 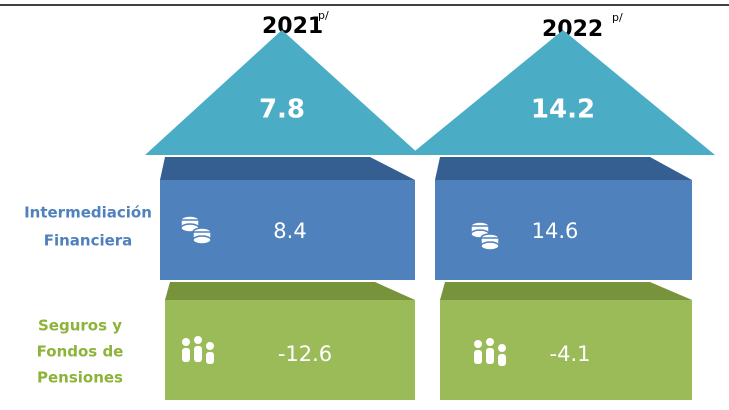 I want to click on year: 2021, so click(x=292, y=26).